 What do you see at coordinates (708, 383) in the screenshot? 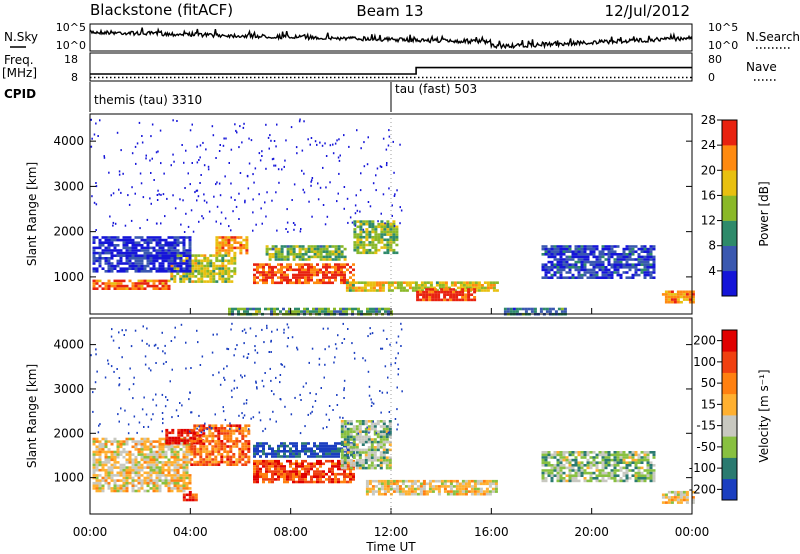
I see `colorbar-tick-label: 50` at bounding box center [708, 383].